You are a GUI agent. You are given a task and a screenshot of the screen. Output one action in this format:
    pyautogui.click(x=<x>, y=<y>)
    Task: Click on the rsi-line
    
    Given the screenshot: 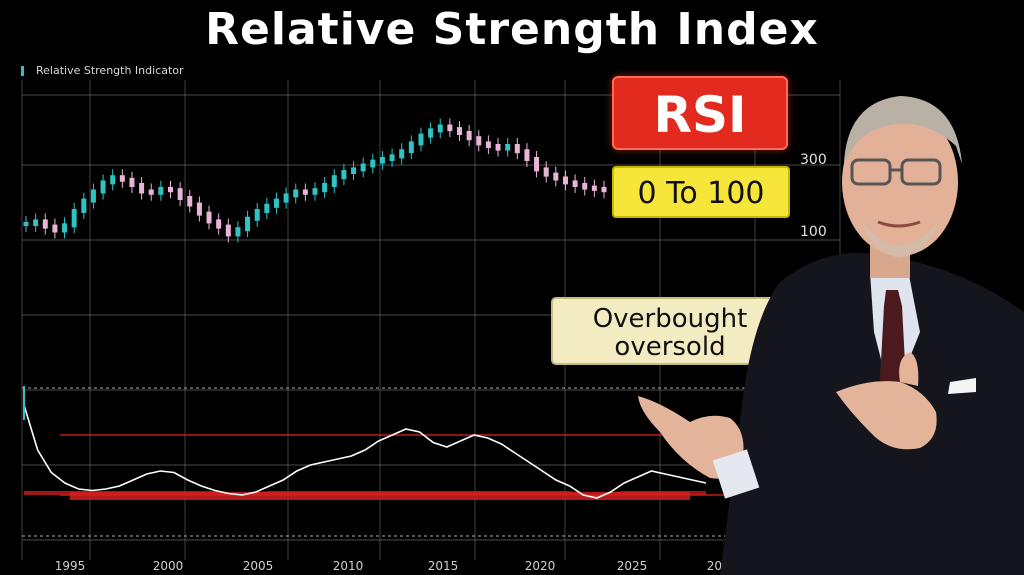 What is the action you would take?
    pyautogui.click(x=365, y=442)
    